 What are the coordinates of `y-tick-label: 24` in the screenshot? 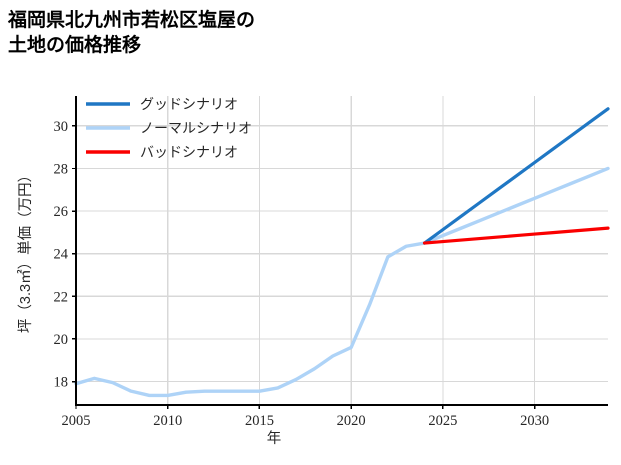 It's located at (61, 255).